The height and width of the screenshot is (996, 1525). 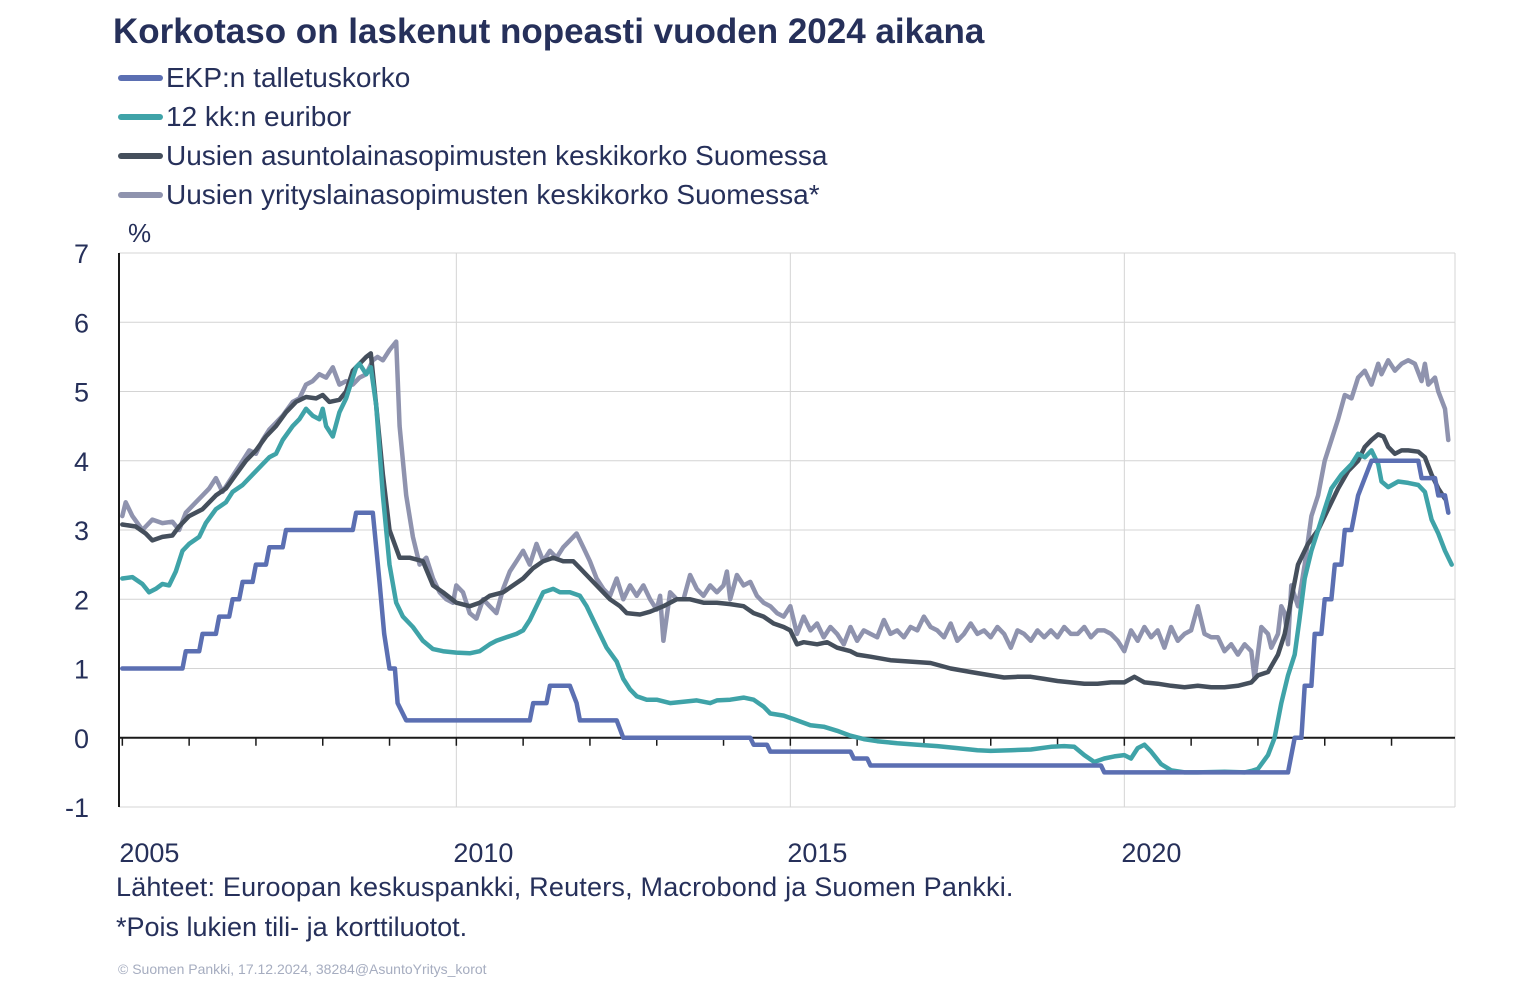 What do you see at coordinates (77, 808) in the screenshot?
I see `y-tick-label: -1` at bounding box center [77, 808].